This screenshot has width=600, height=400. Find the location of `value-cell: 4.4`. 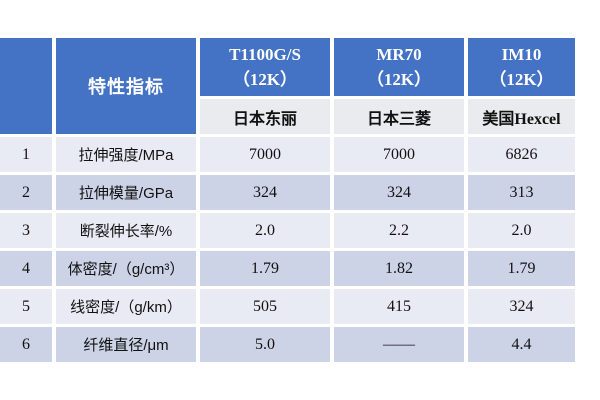

value-cell: 4.4 is located at coordinates (521, 344).